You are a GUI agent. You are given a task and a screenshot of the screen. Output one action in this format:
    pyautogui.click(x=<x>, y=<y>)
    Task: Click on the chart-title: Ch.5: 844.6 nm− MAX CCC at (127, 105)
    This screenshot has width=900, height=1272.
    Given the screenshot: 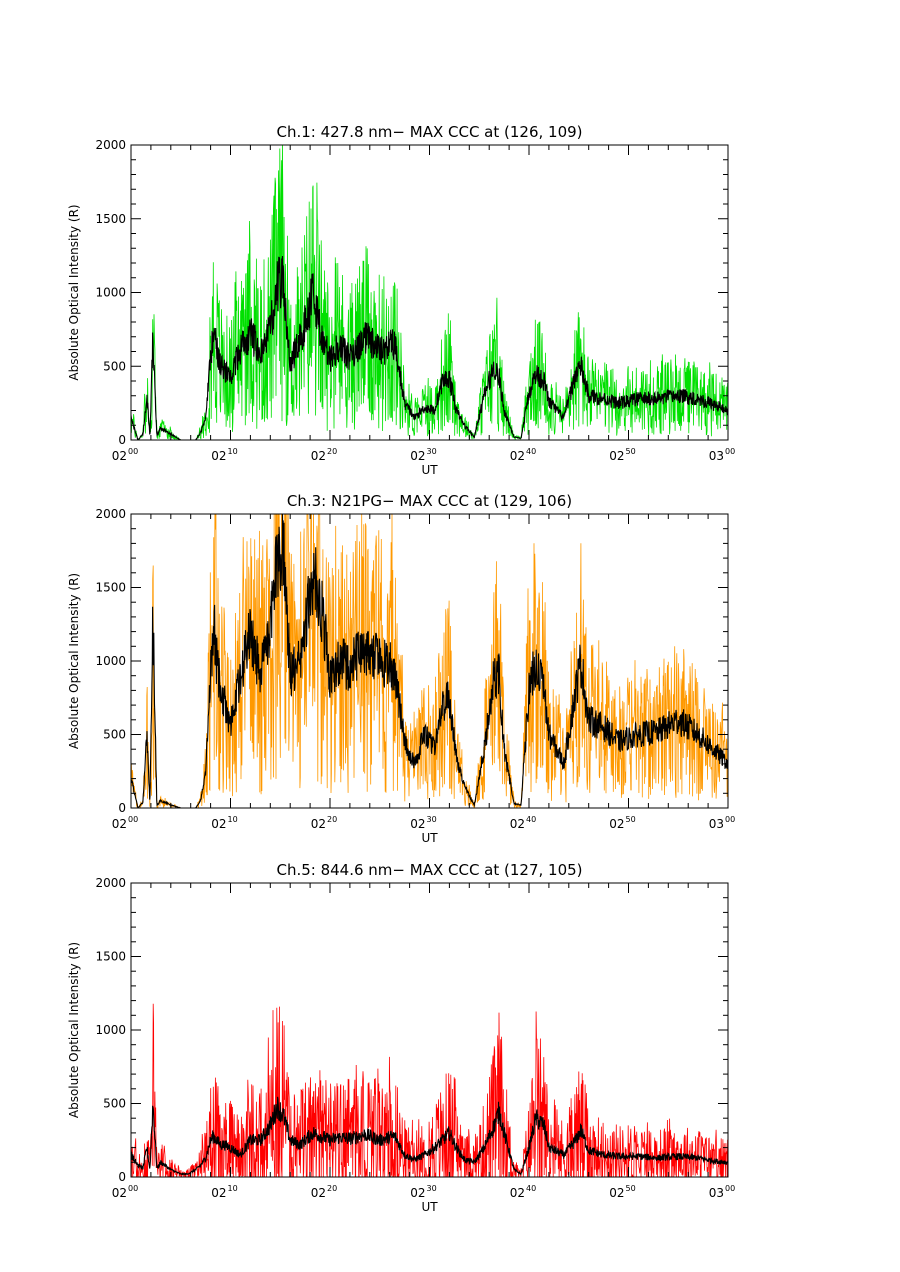 What is the action you would take?
    pyautogui.click(x=429, y=870)
    